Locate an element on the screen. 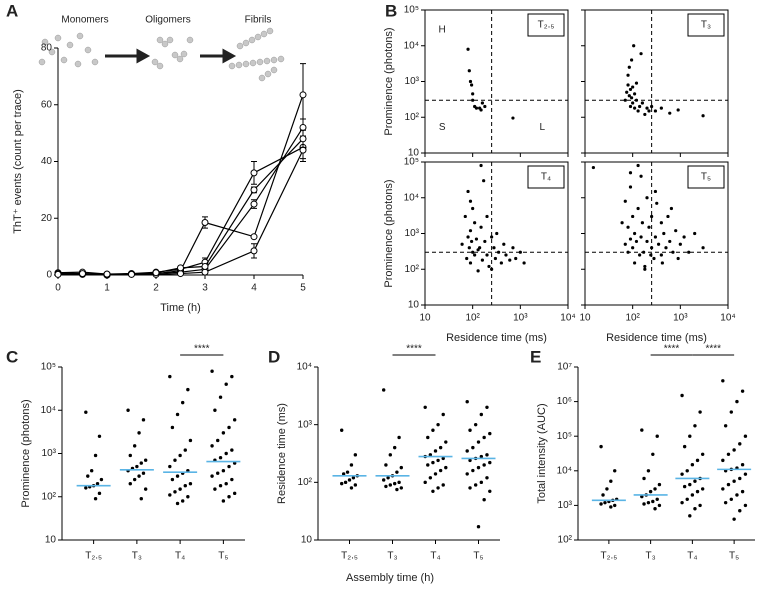  x-tick-label: 0 is located at coordinates (58, 288).